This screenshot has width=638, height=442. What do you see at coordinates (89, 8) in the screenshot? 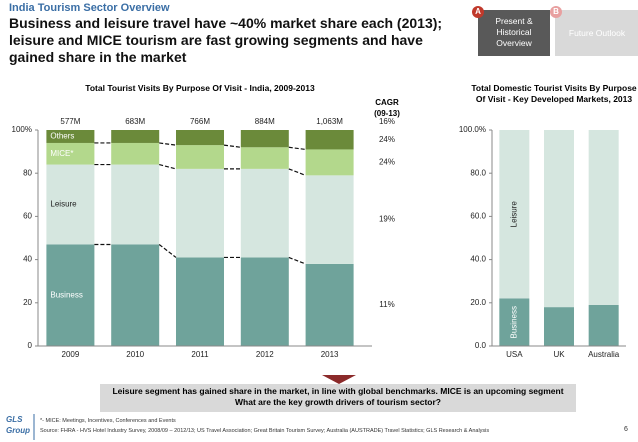
I see `section-title: India Tourism Sector Overview` at bounding box center [89, 8].